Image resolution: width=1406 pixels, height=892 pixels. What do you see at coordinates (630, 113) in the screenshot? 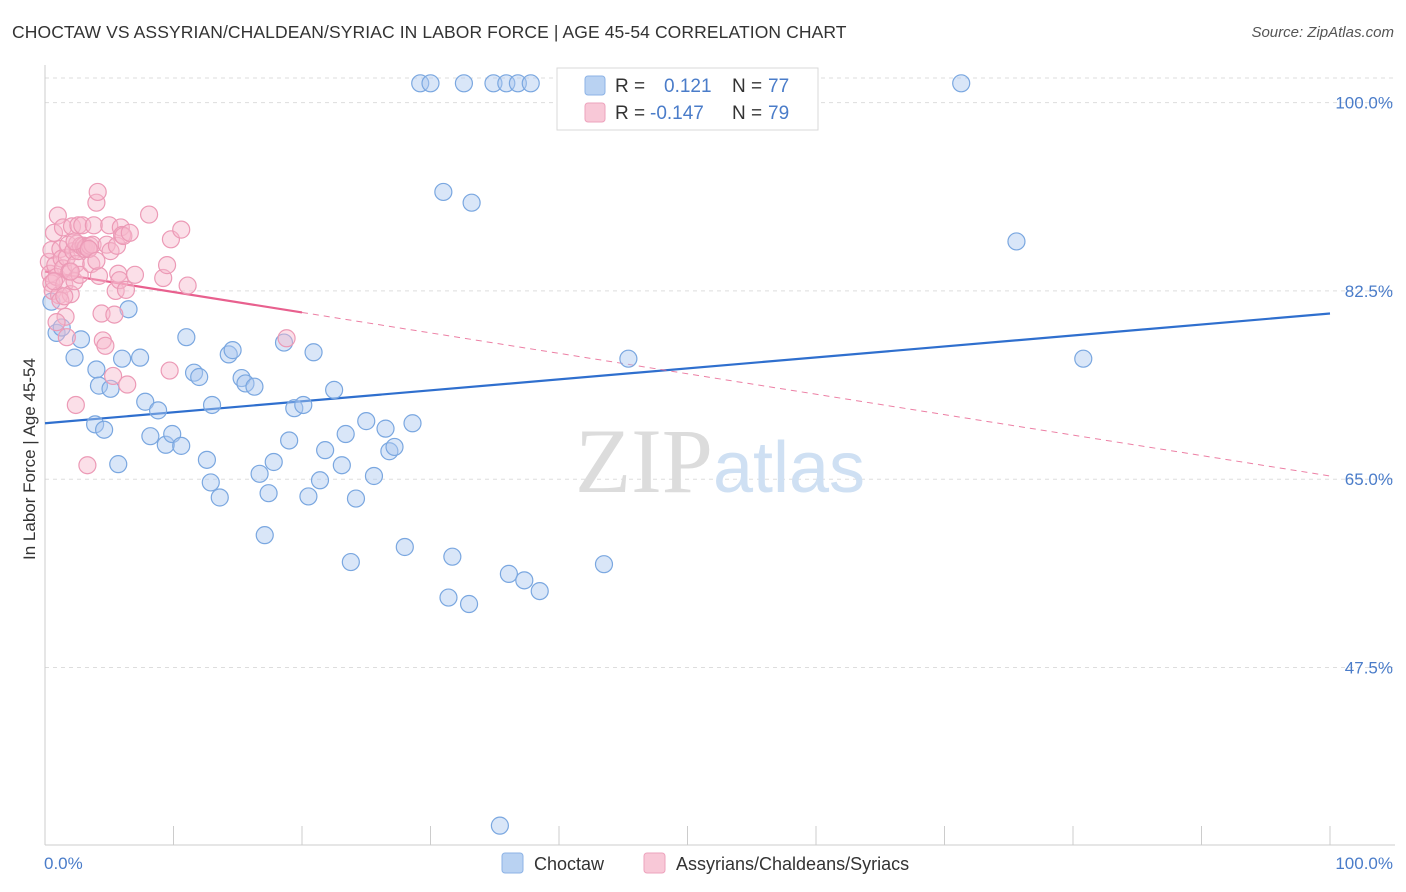
I see `legend-r-label: R =` at bounding box center [630, 113].